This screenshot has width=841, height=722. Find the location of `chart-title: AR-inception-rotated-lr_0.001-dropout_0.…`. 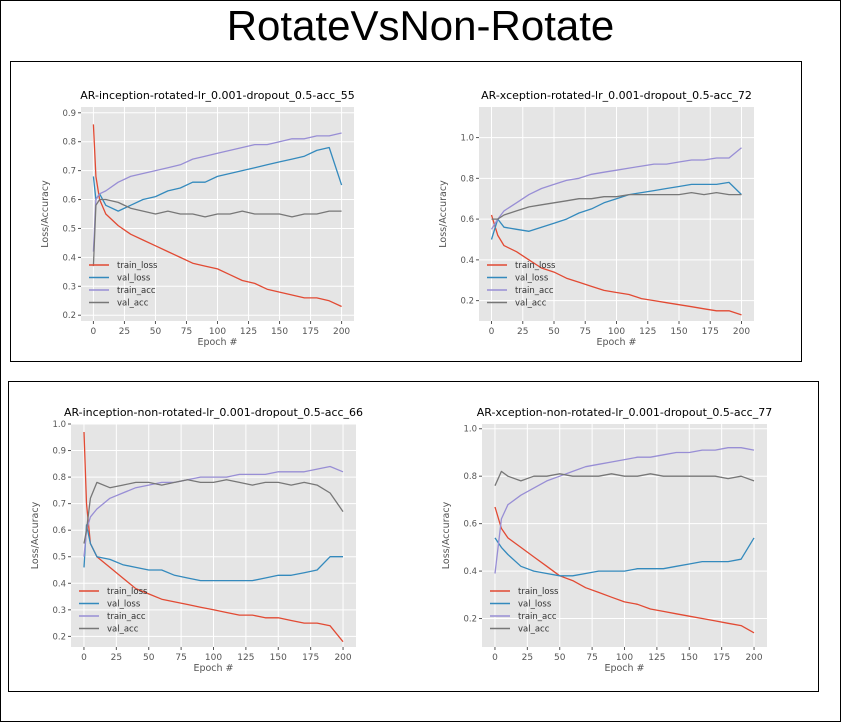

chart-title: AR-inception-rotated-lr_0.001-dropout_0.… is located at coordinates (217, 95).